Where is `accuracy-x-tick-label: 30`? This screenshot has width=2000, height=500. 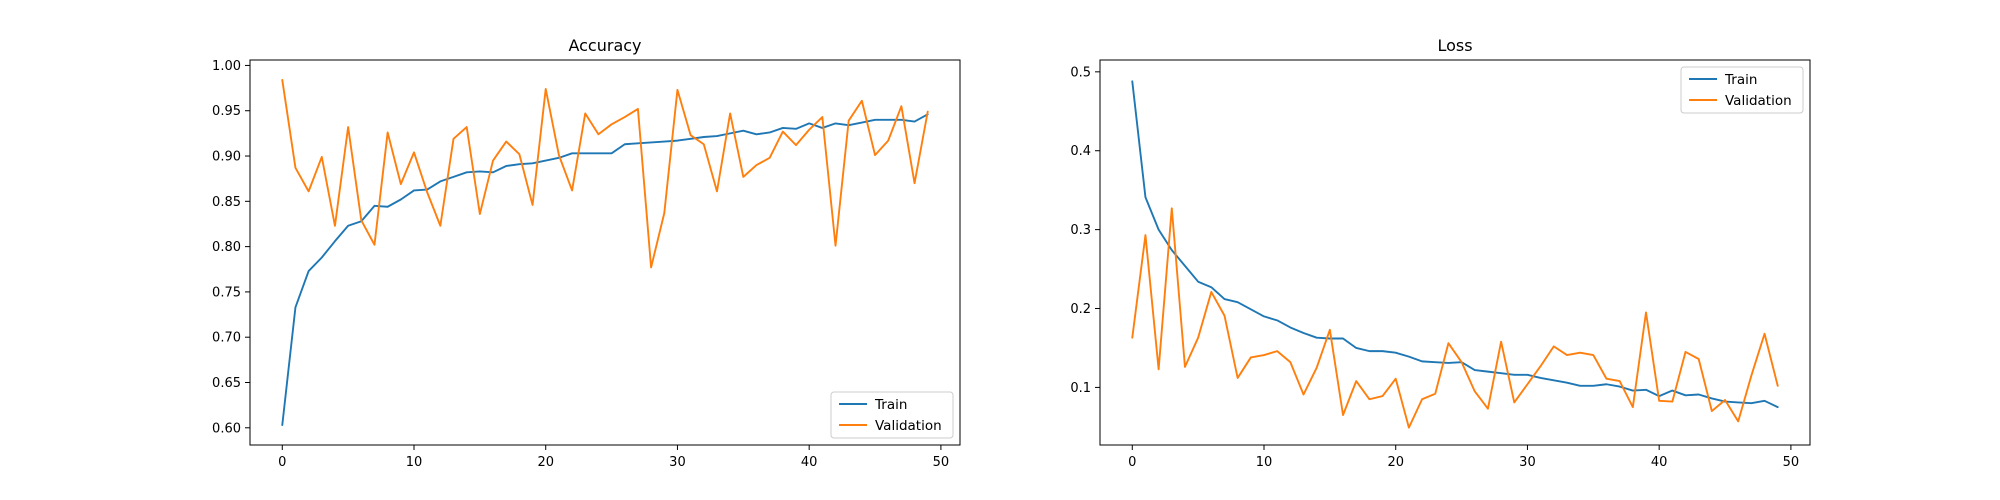 accuracy-x-tick-label: 30 is located at coordinates (677, 462).